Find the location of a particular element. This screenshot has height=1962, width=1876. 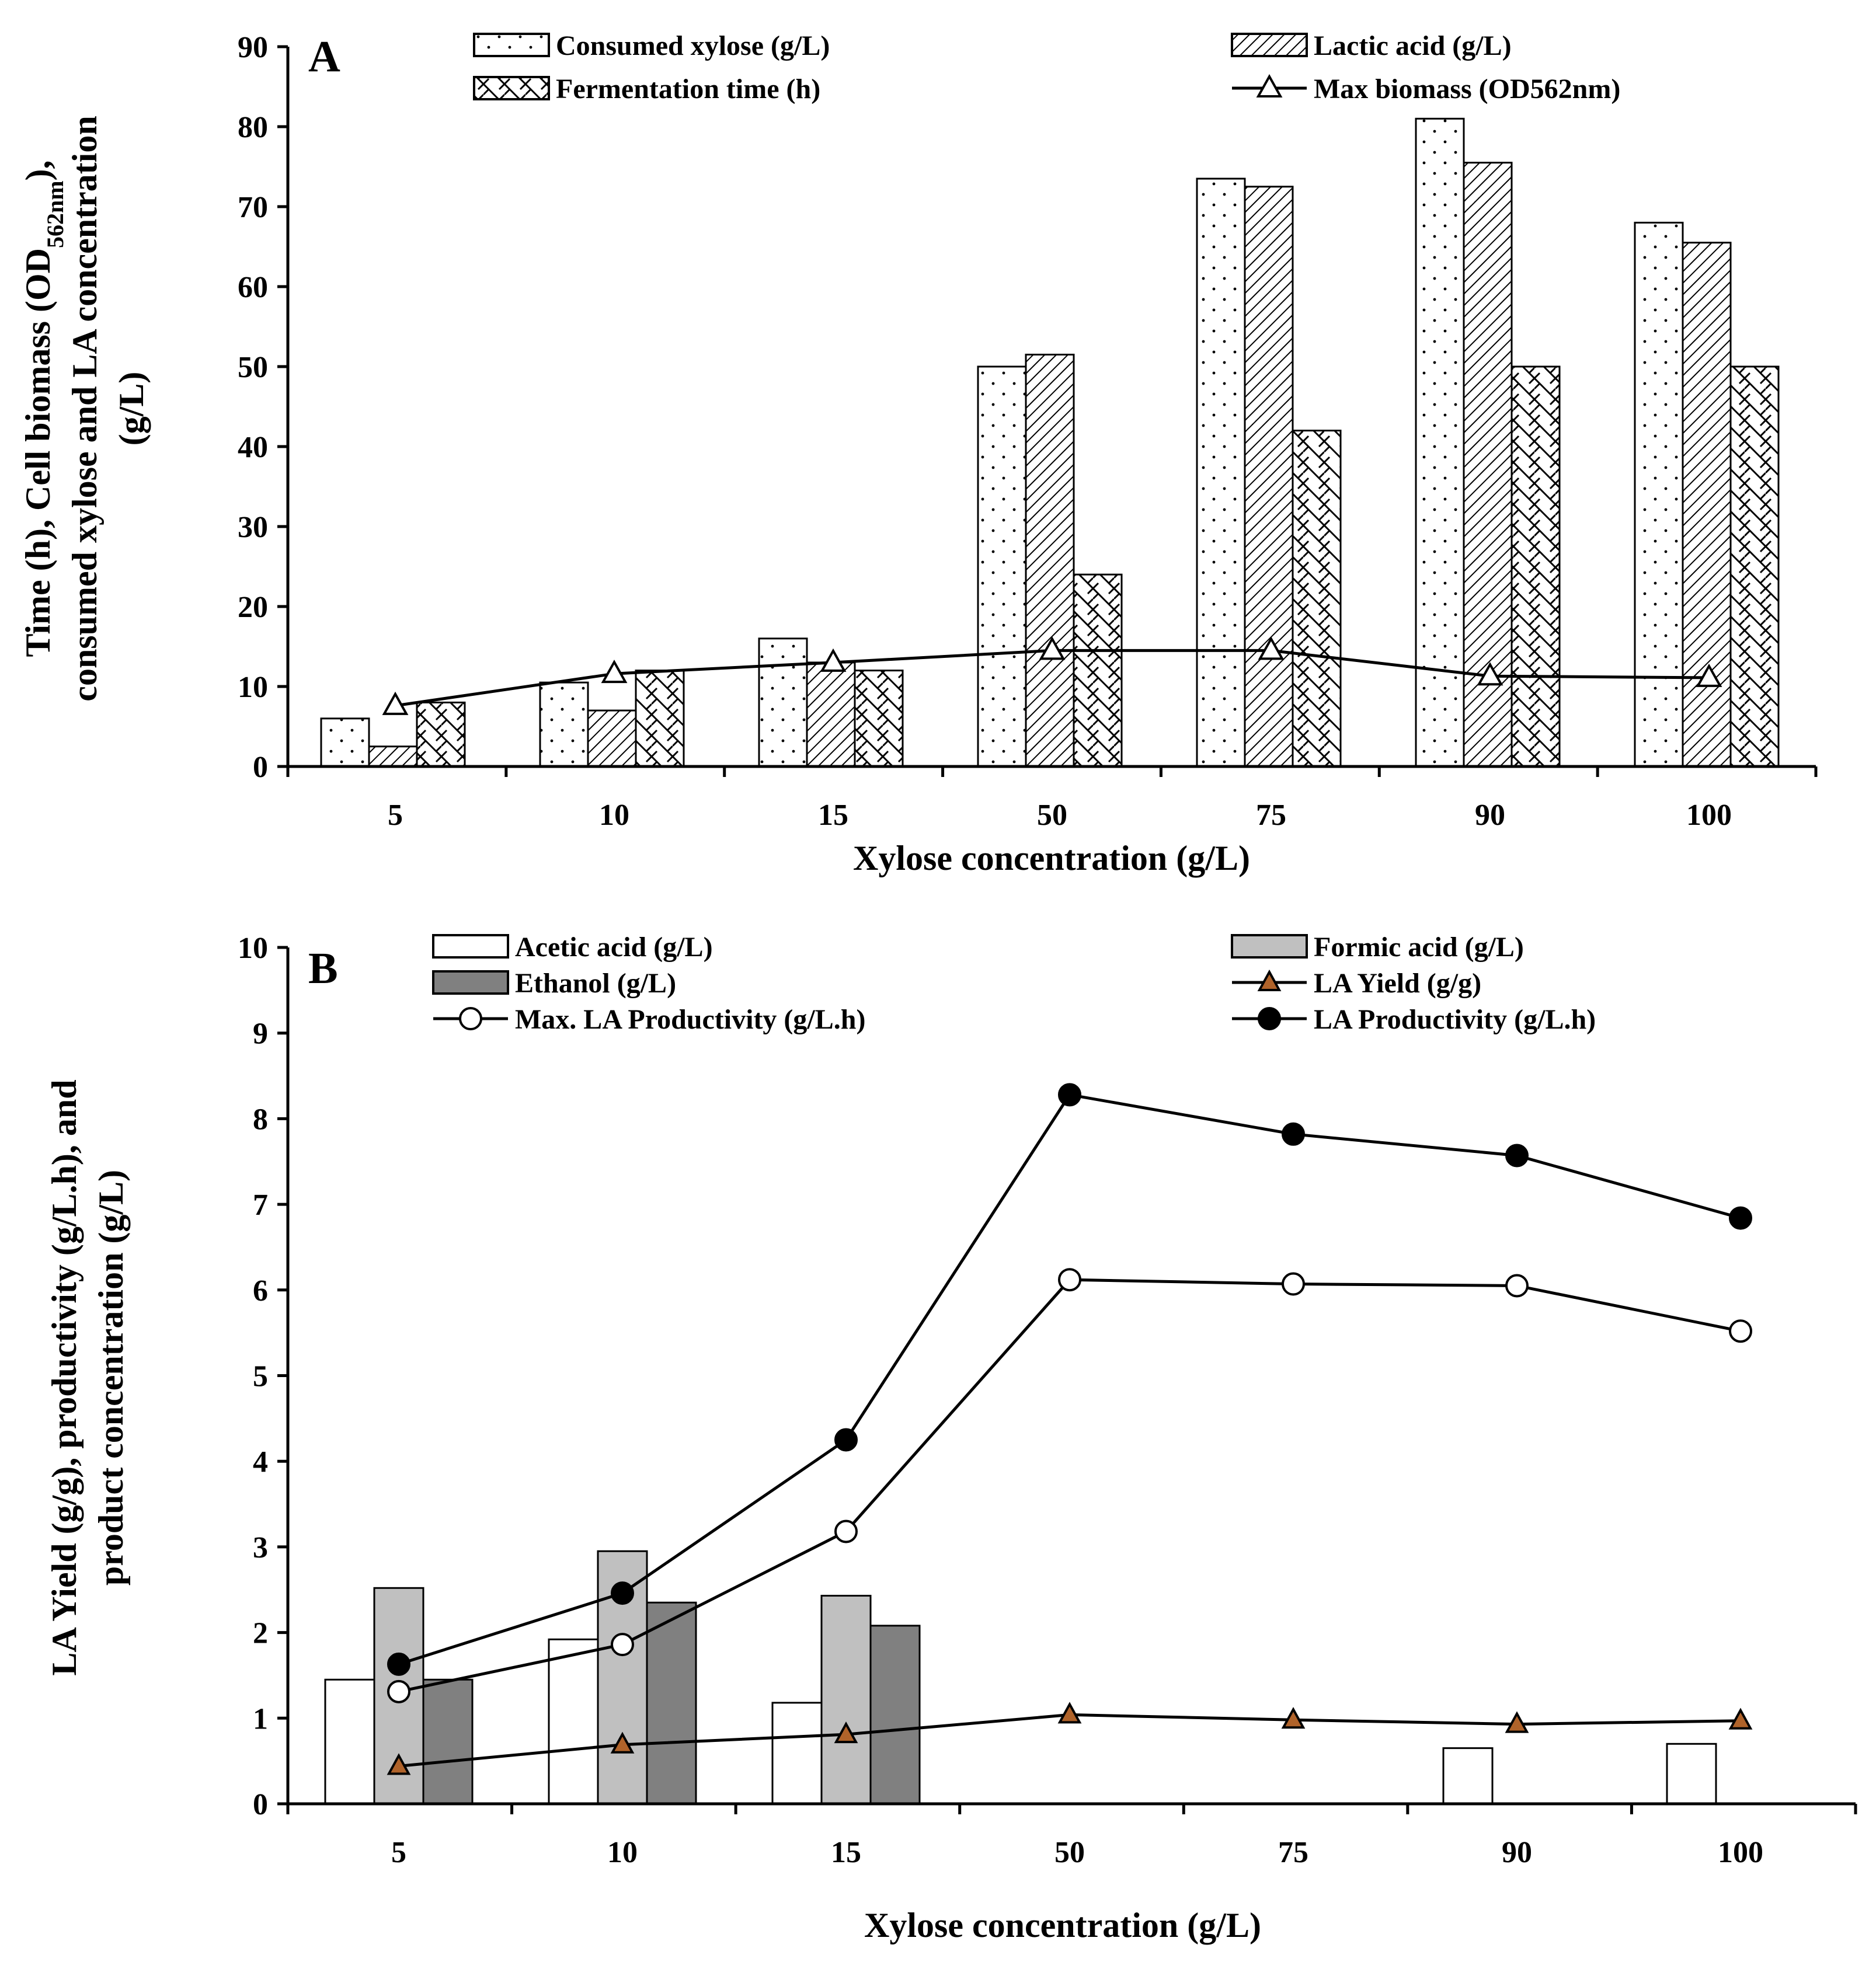

panel-b-legend-label-la-productivity-g-l-h: LA Productivity (g/L.h) is located at coordinates (1455, 1019).